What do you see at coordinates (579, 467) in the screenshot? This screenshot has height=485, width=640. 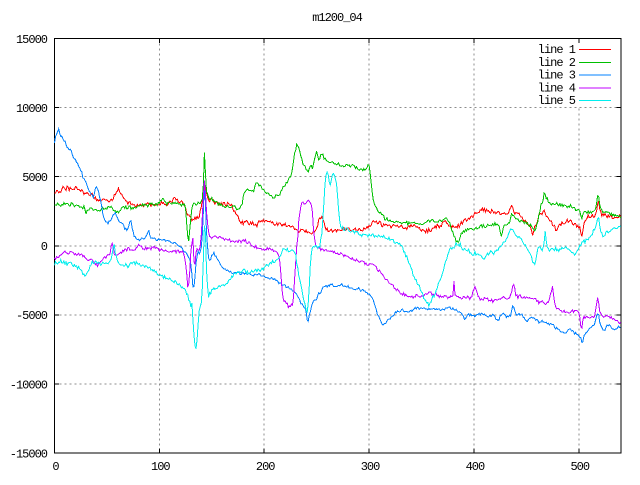 I see `svg-text: 500` at bounding box center [579, 467].